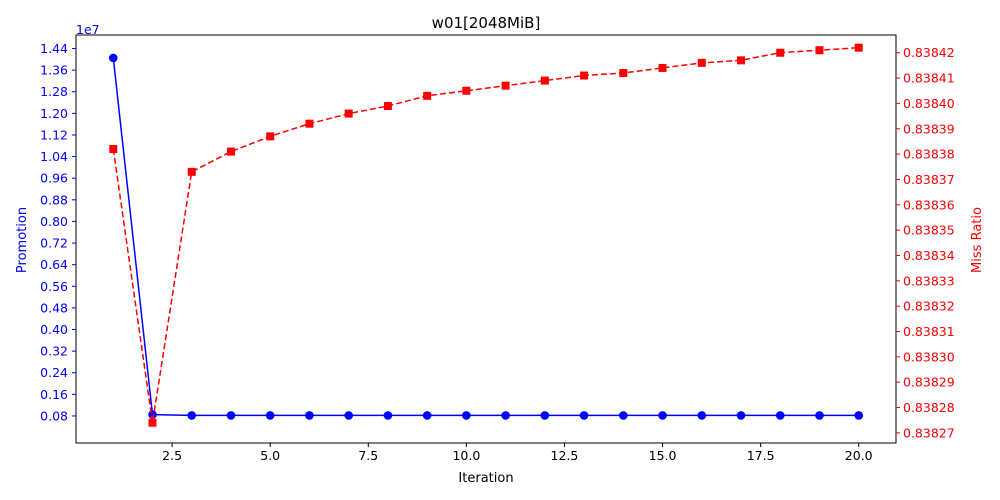 The height and width of the screenshot is (500, 1000). Describe the element at coordinates (54, 91) in the screenshot. I see `left-tick-label: 1.28` at that location.